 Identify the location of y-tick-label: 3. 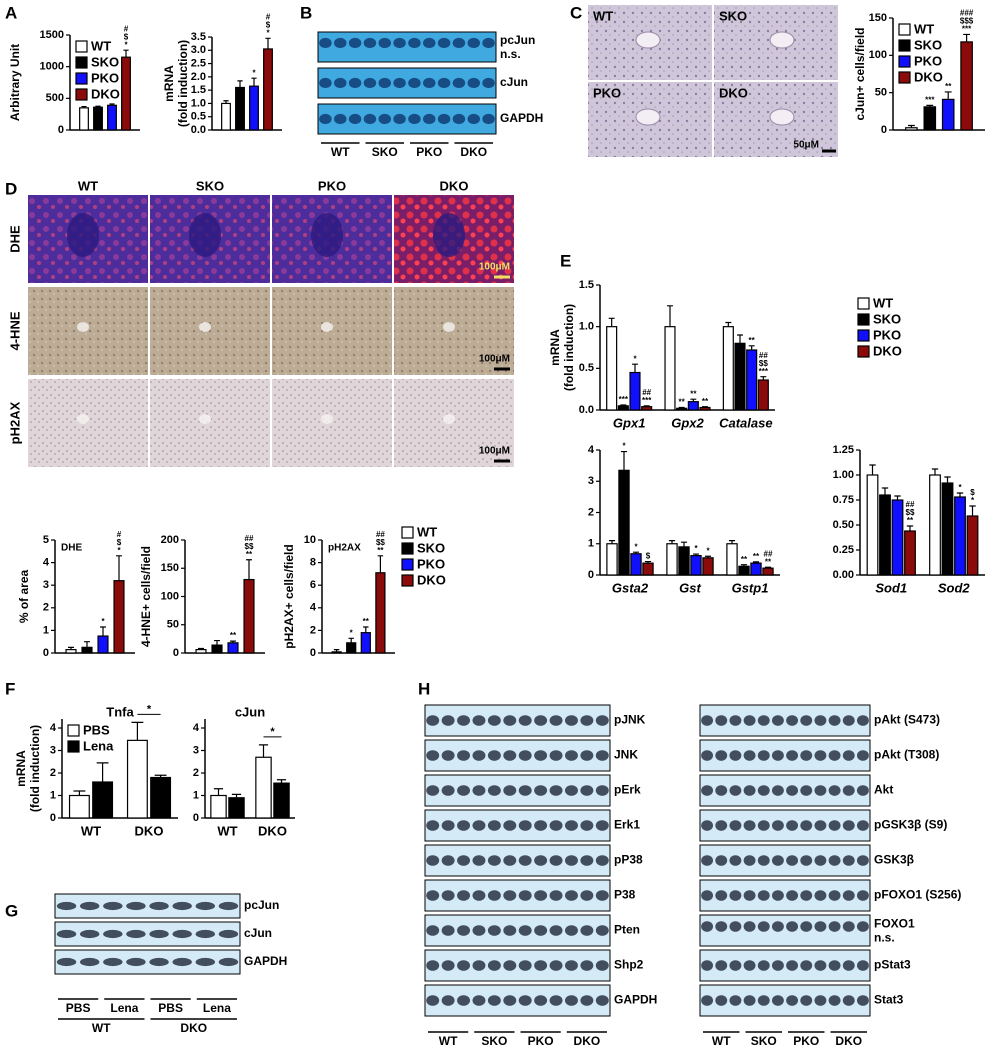
(53, 750).